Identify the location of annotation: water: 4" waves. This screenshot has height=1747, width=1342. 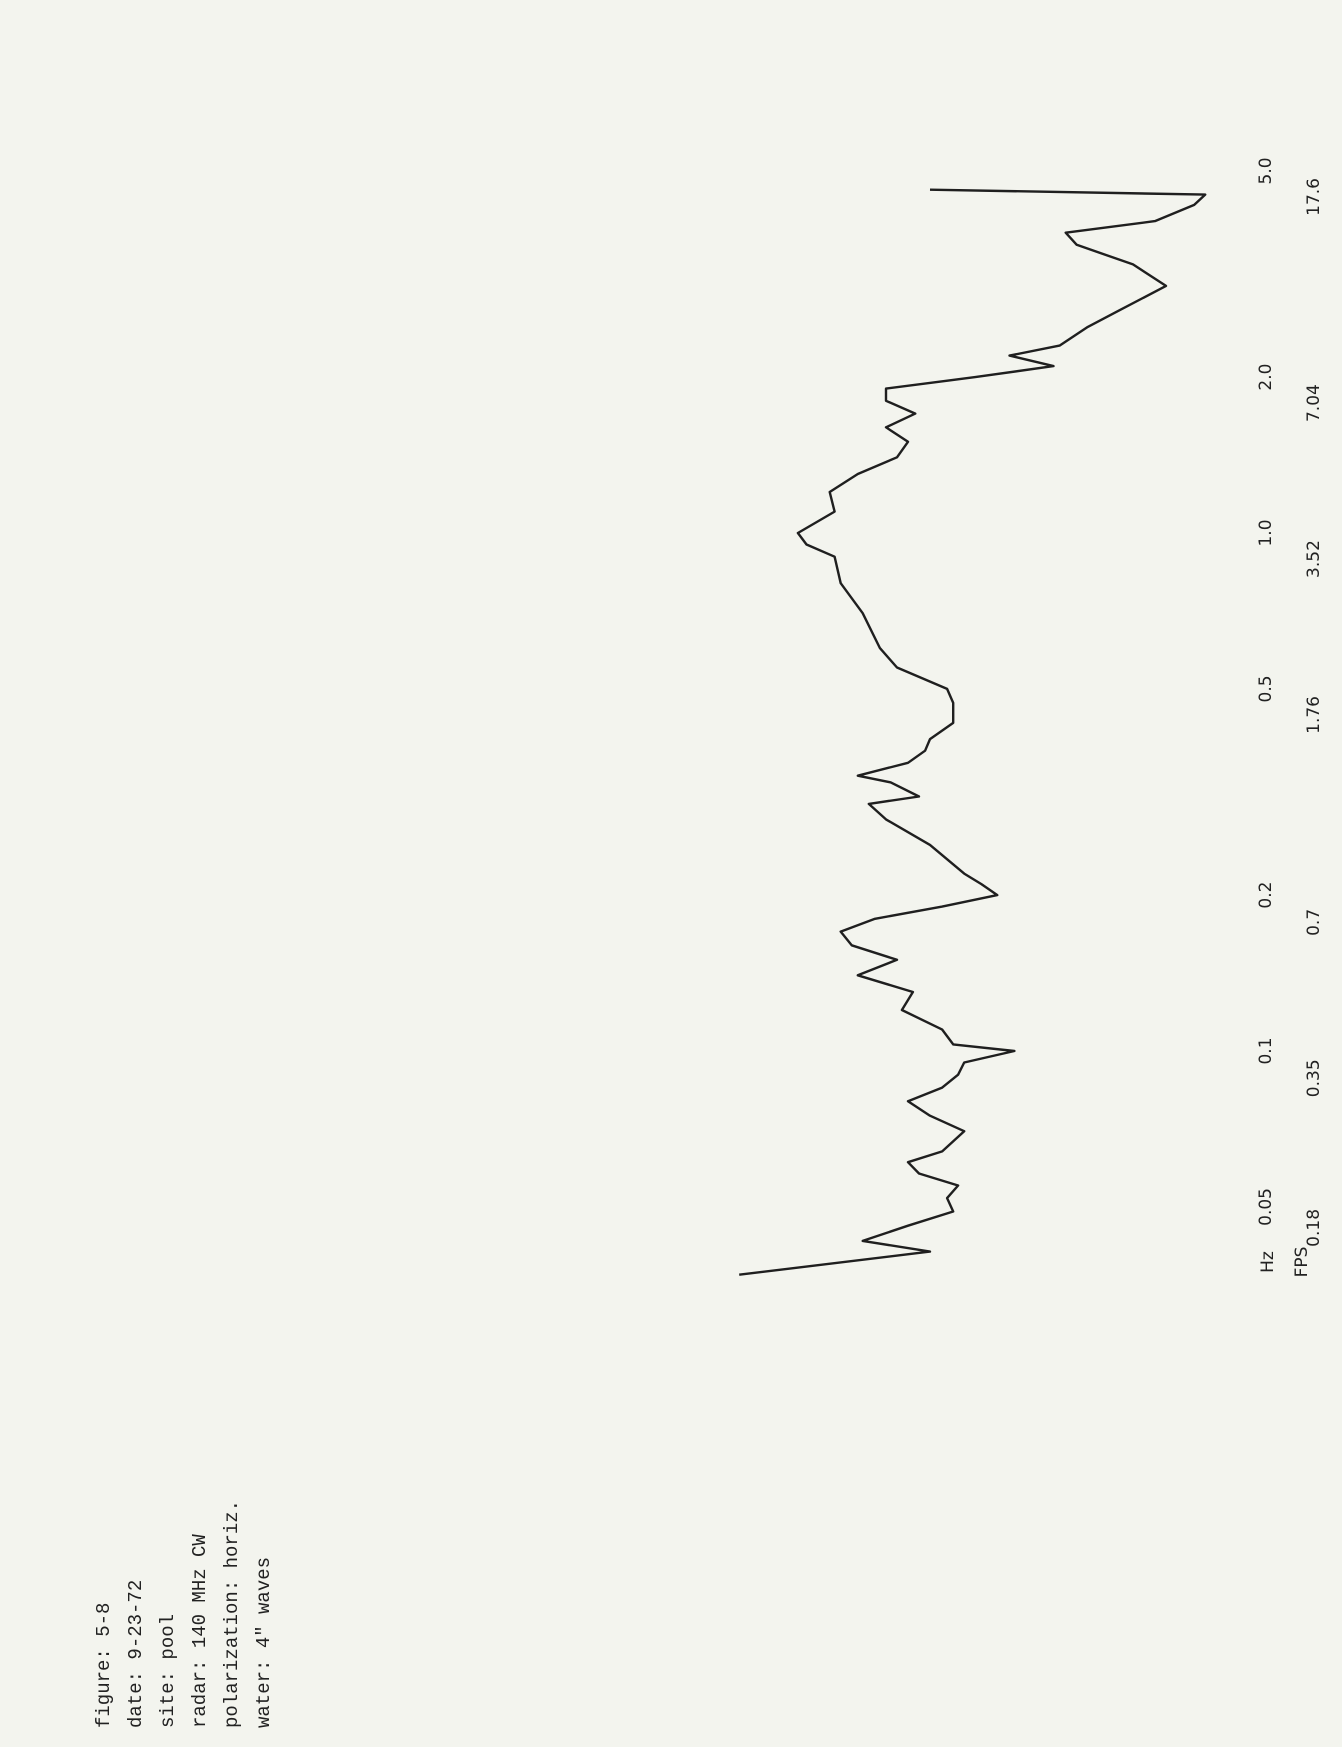
(264, 1642).